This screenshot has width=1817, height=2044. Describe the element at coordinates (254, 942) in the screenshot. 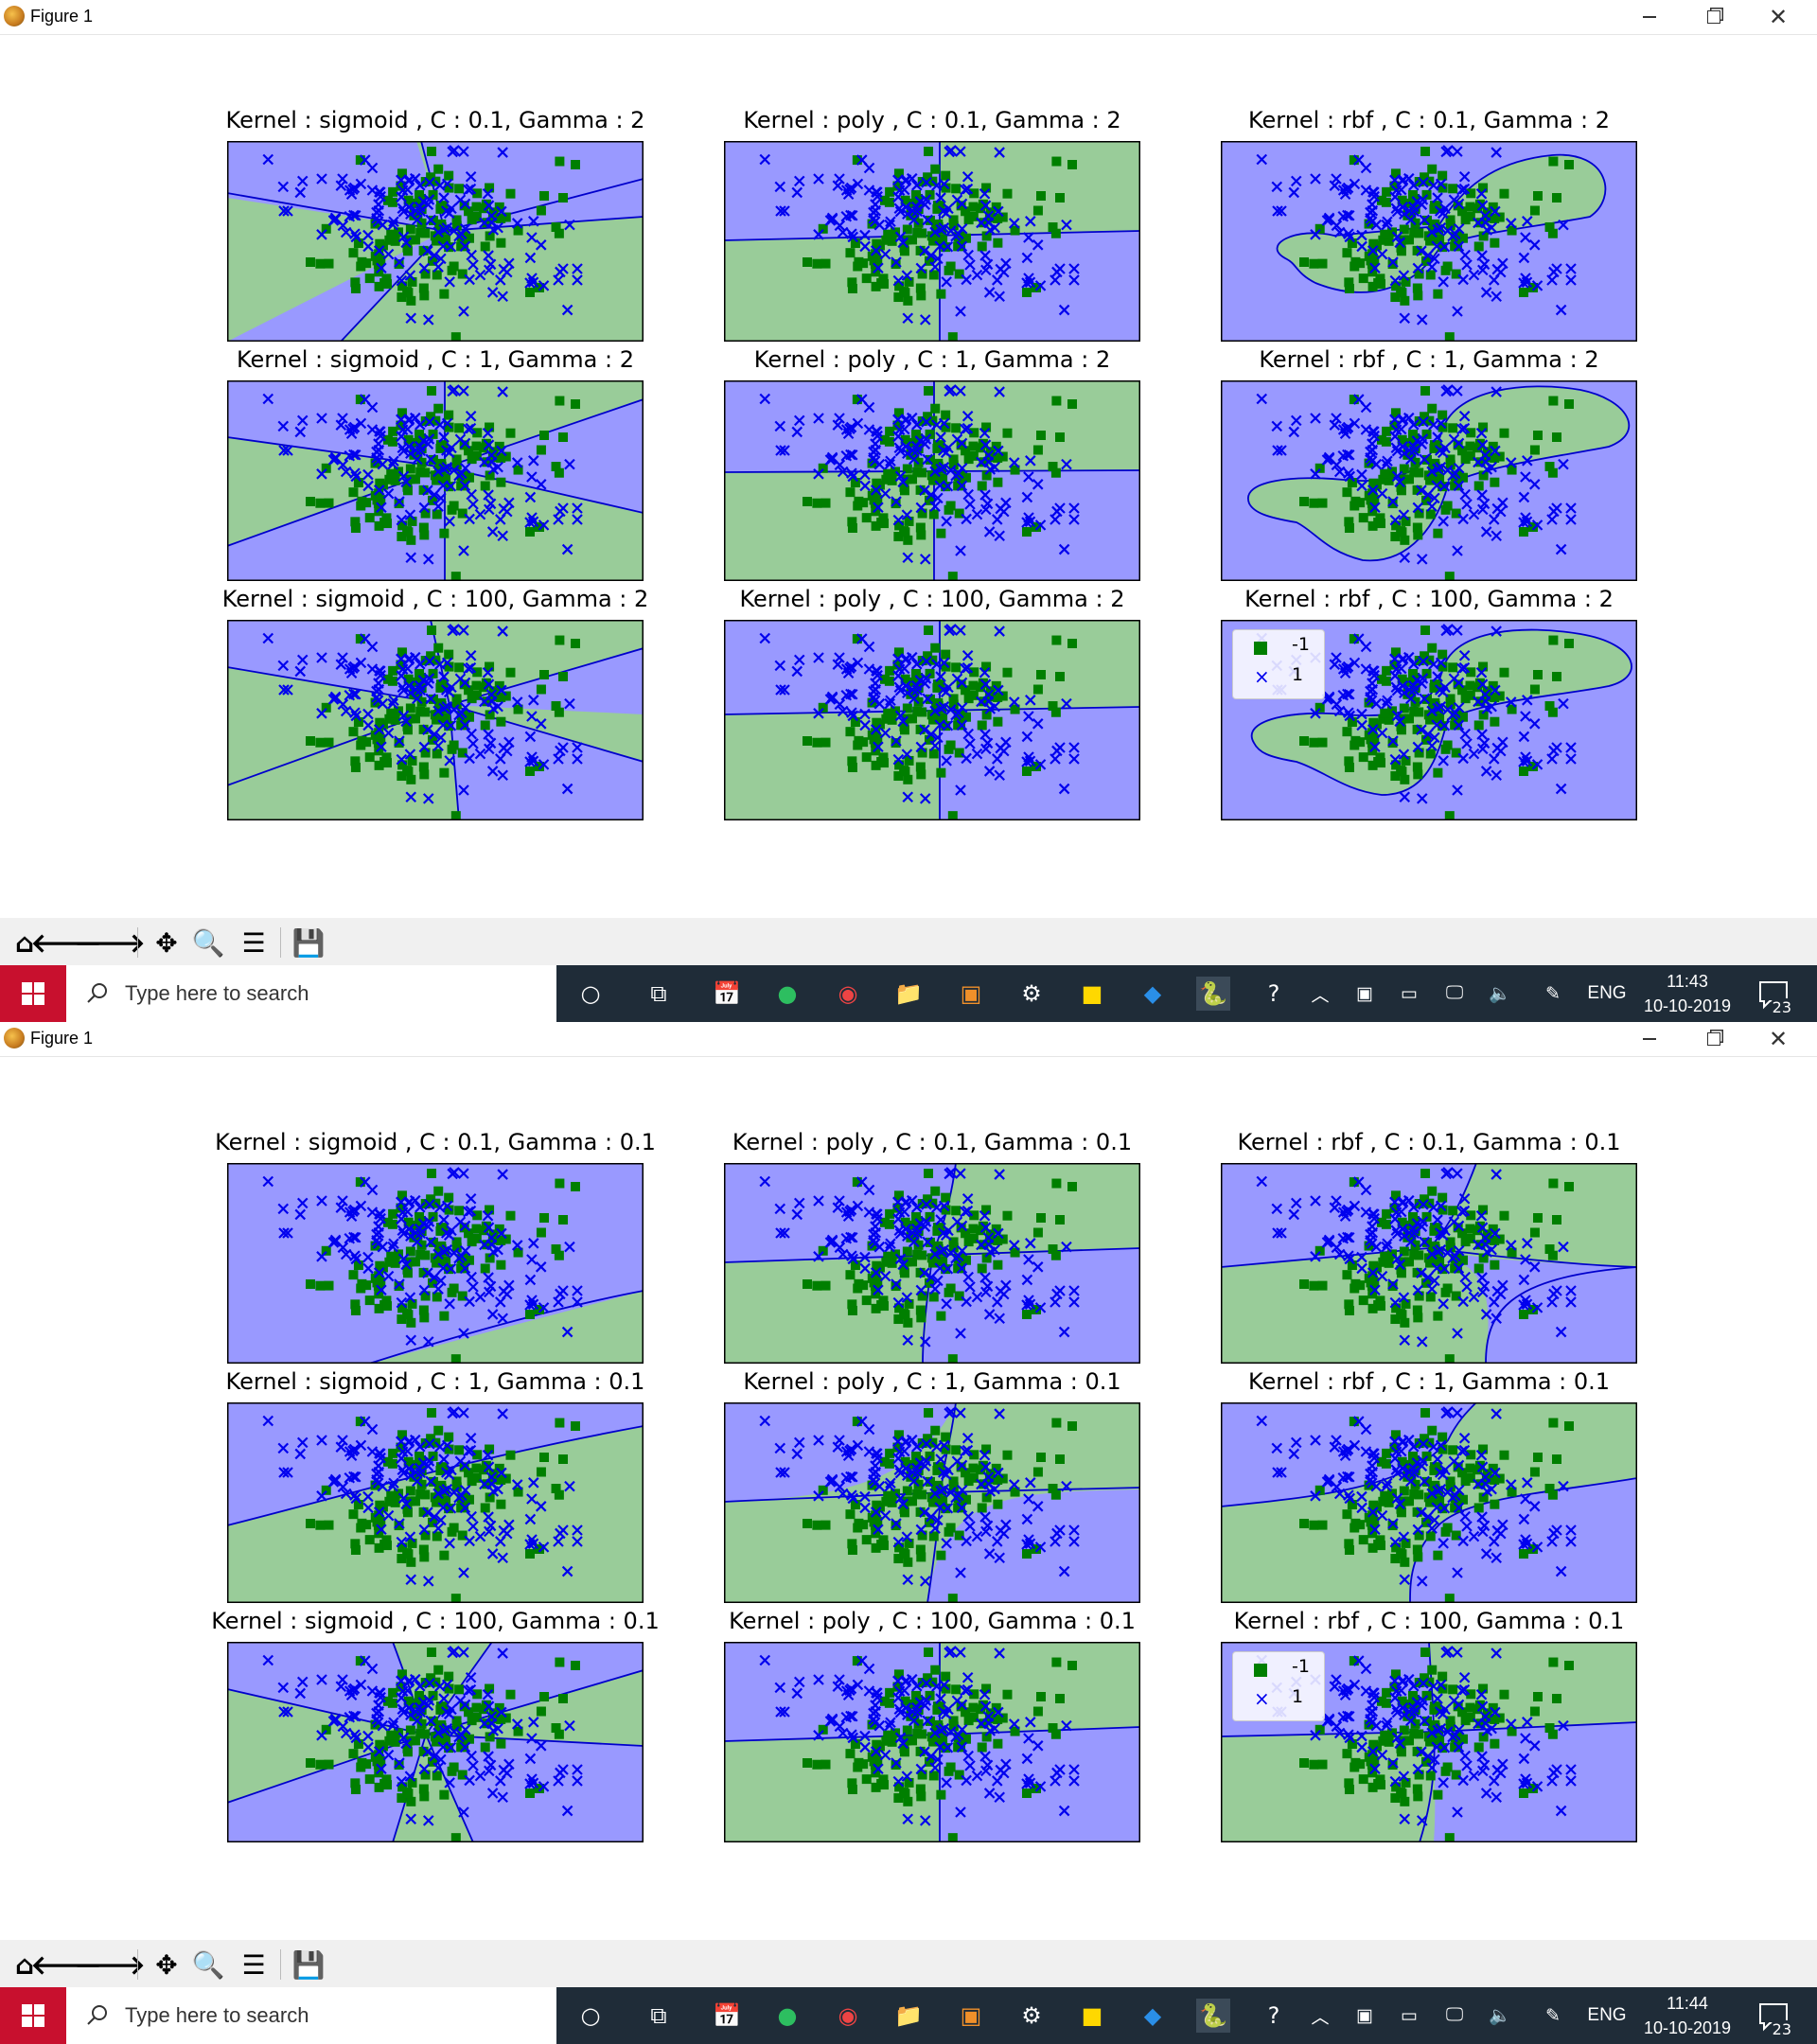

I see `configure-subplots-button: ☰` at that location.